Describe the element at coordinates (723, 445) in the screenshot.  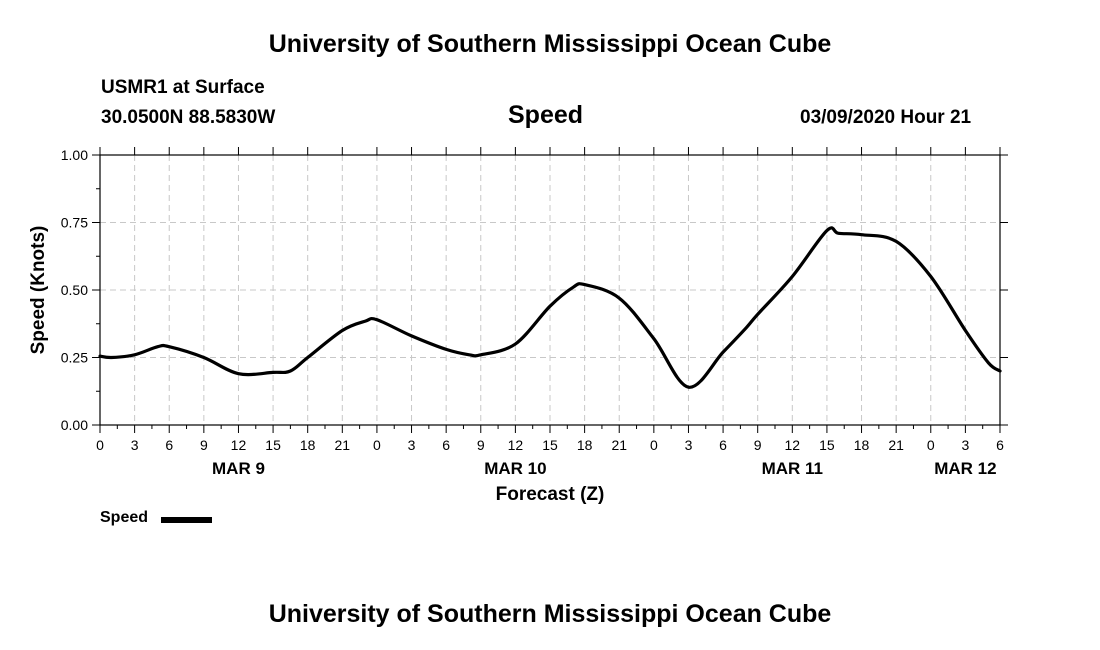
I see `x-tick-label-18: 6` at that location.